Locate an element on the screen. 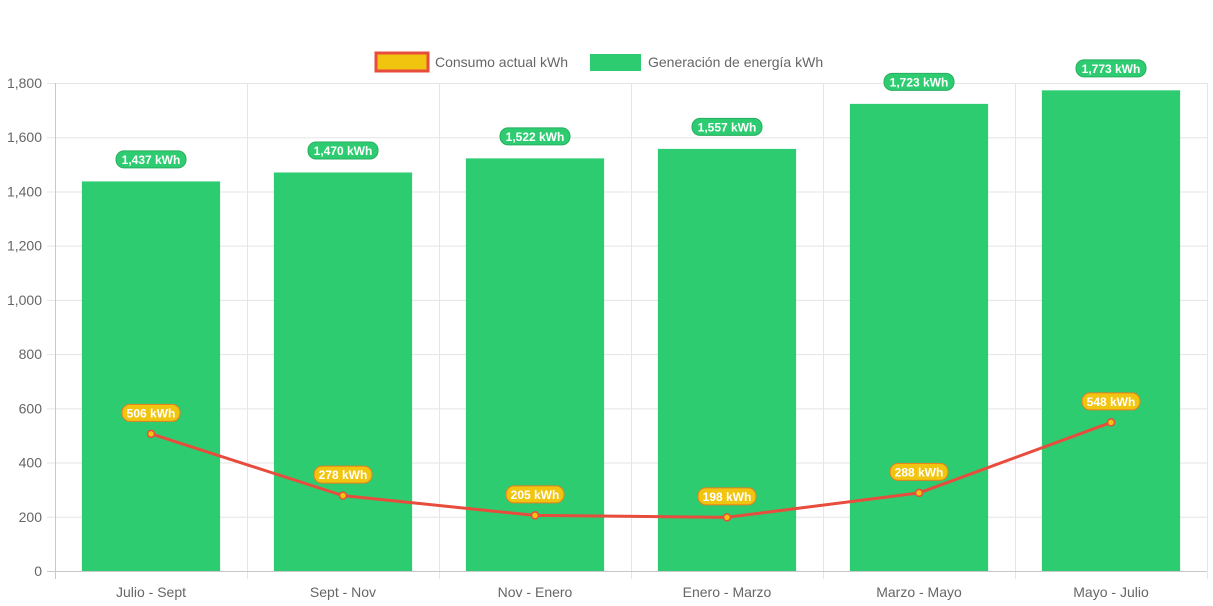 The width and height of the screenshot is (1213, 606). legend-item-consumo: Consumo actual kWh is located at coordinates (471, 62).